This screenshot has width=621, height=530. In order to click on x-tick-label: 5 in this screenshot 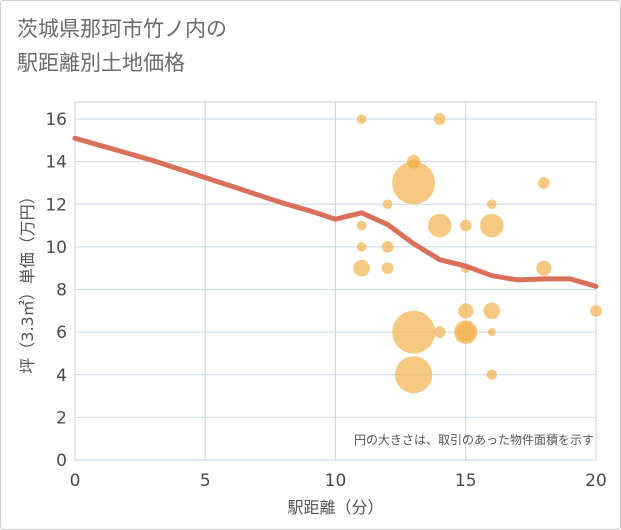, I will do `click(205, 481)`.